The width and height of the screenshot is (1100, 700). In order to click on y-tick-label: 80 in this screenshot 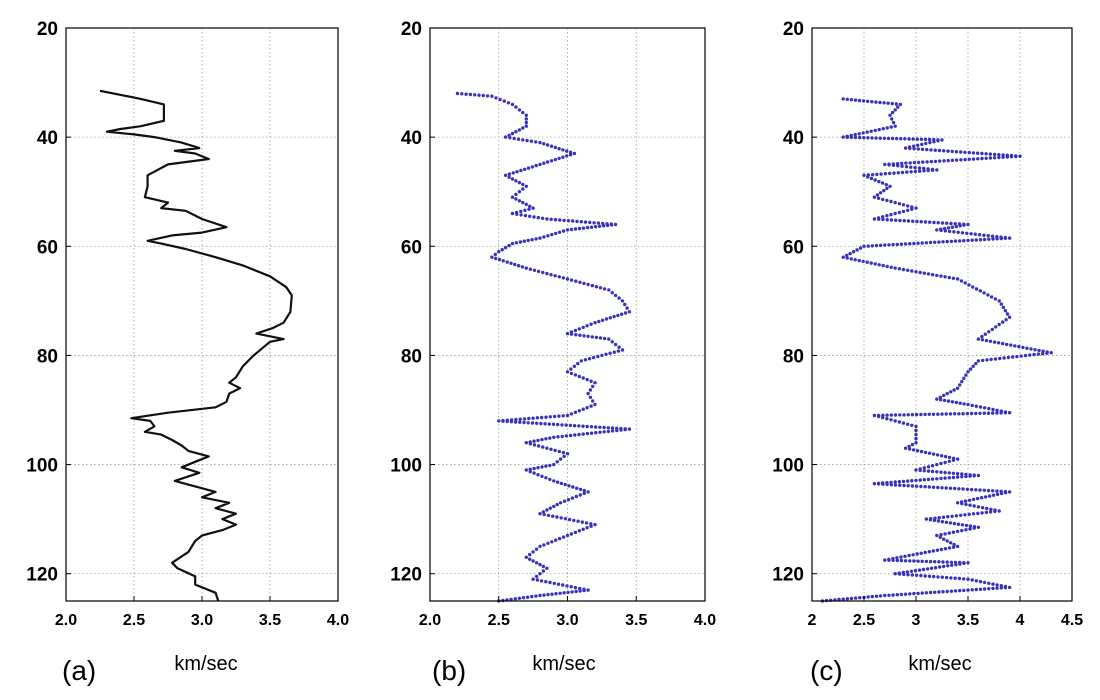, I will do `click(793, 356)`.